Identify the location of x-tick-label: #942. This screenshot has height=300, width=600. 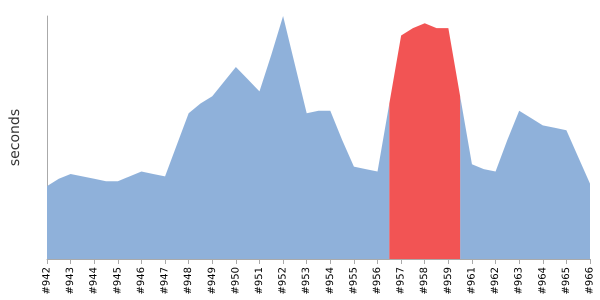
(47, 280).